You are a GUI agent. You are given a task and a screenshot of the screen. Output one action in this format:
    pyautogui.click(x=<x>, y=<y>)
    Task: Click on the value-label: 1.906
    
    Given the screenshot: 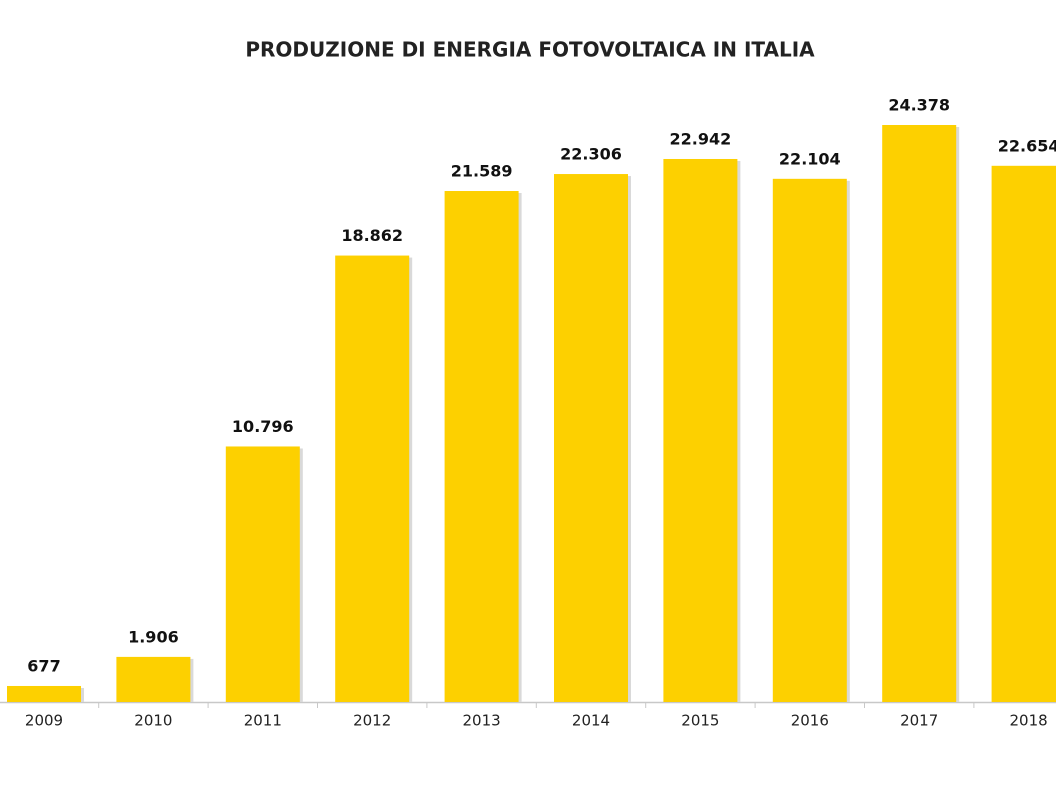 What is the action you would take?
    pyautogui.click(x=153, y=636)
    